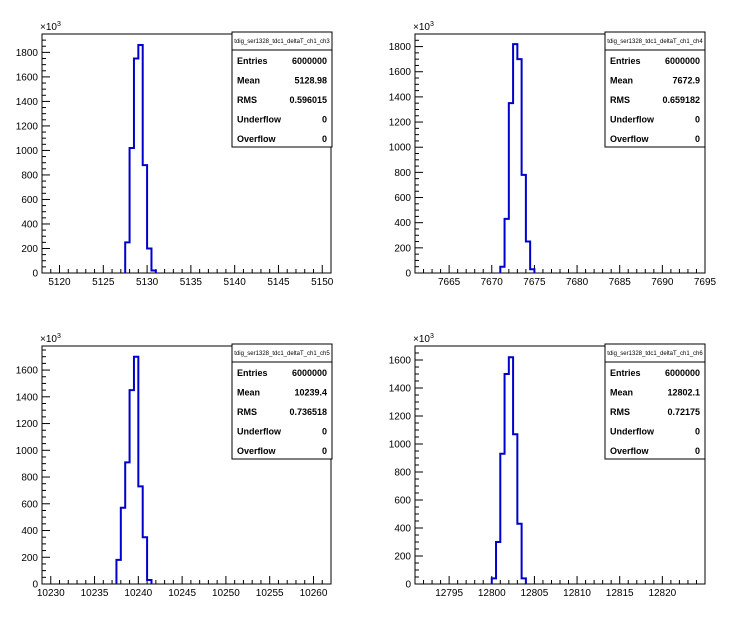 The height and width of the screenshot is (622, 746). Describe the element at coordinates (681, 100) in the screenshot. I see `stats-value-rms: 0.659182` at that location.